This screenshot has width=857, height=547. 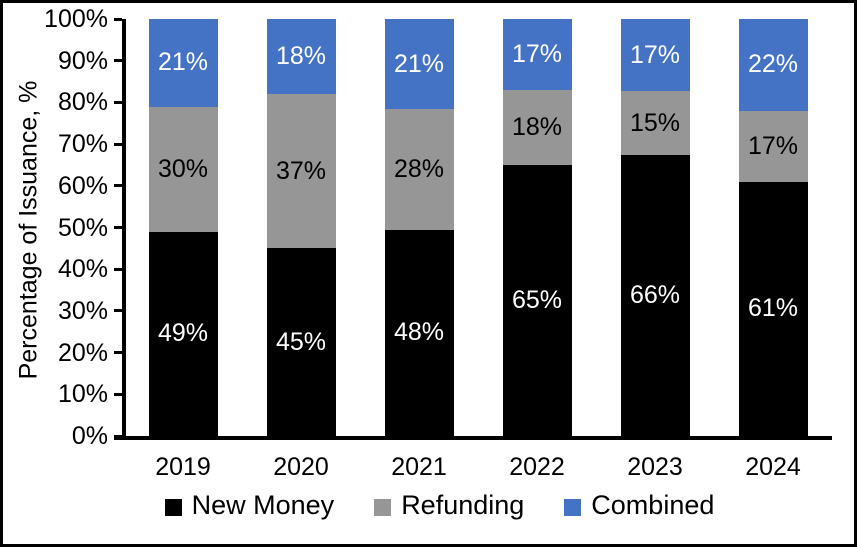 I want to click on bar-segment-refunding: 37%, so click(x=301, y=171).